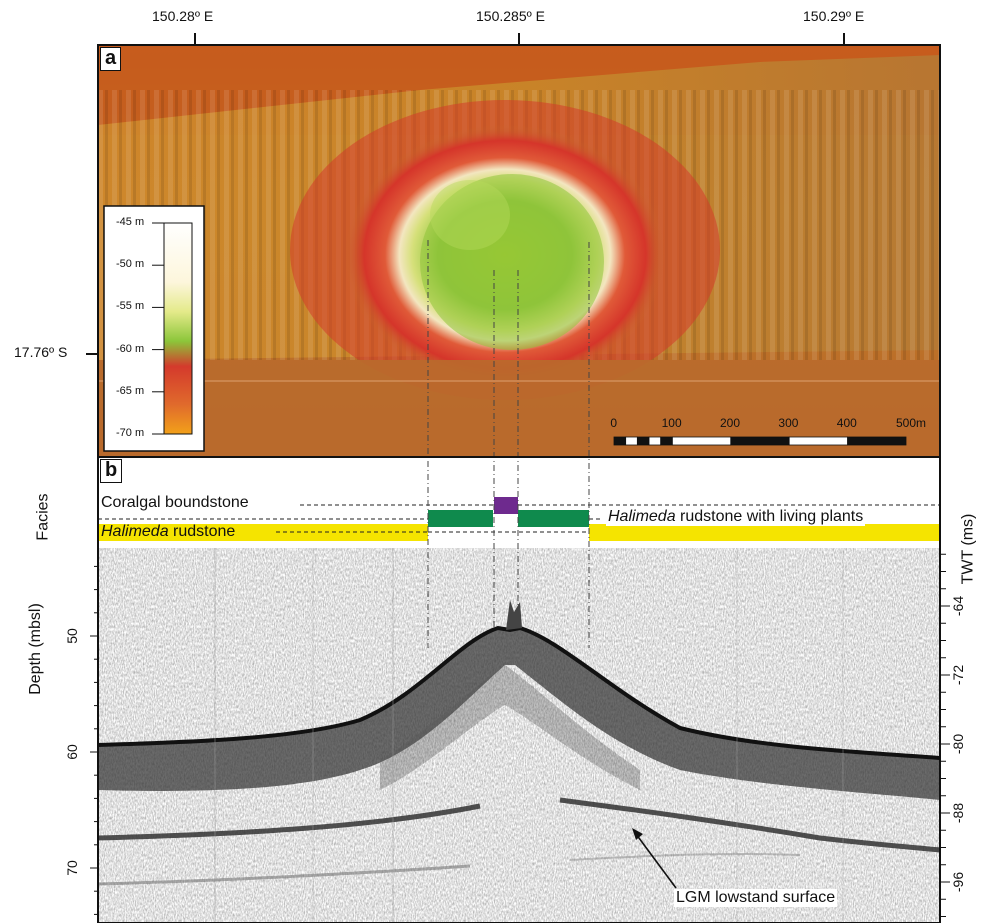 This screenshot has width=986, height=923. Describe the element at coordinates (756, 898) in the screenshot. I see `lgm-annotation: LGM lowstand surface` at that location.